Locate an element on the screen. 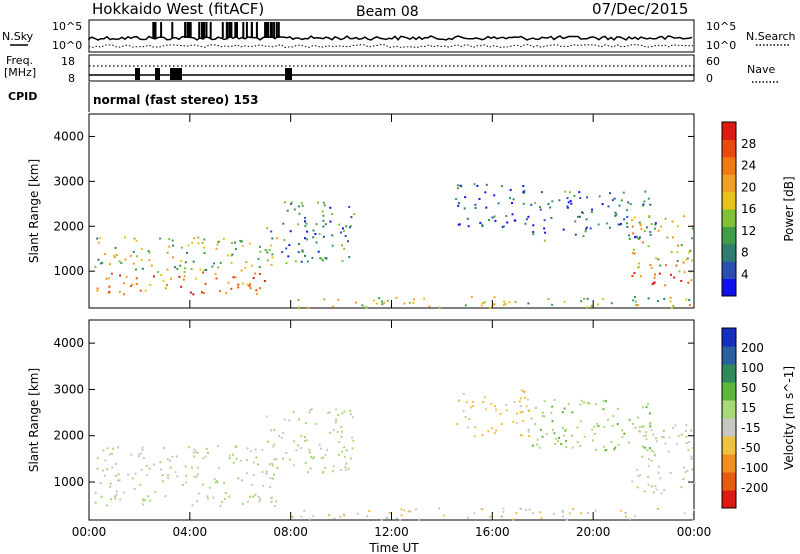 The image size is (800, 554). colorbar-title: Velocity [m s^-1] is located at coordinates (789, 418).